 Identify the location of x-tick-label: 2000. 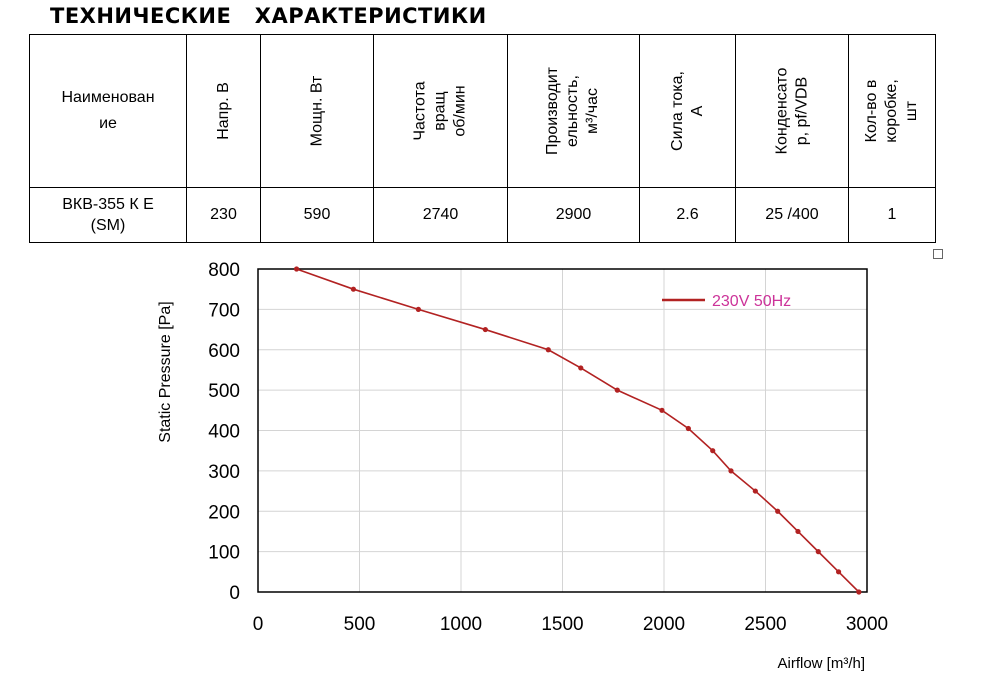
(664, 624).